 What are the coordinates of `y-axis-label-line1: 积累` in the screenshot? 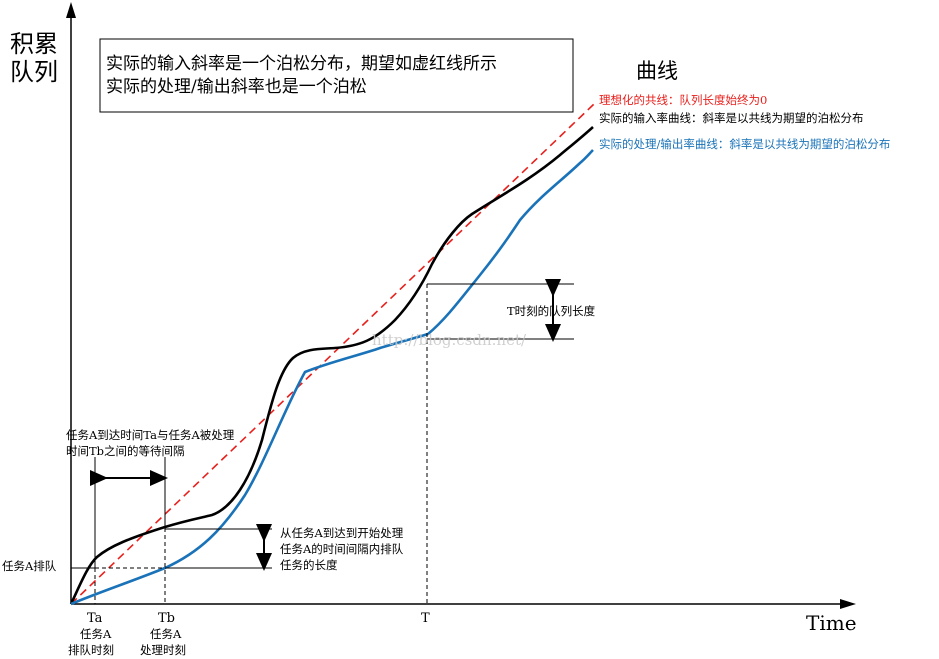 It's located at (34, 44).